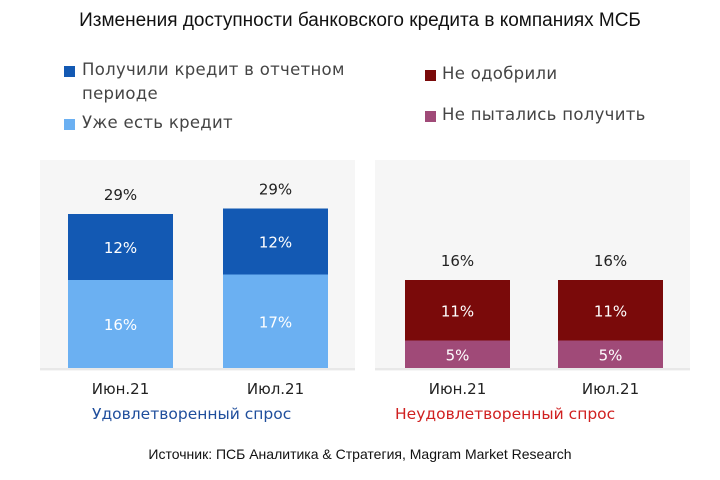 This screenshot has width=720, height=480. I want to click on legend-label-not-tried: Не пытались получить, so click(544, 114).